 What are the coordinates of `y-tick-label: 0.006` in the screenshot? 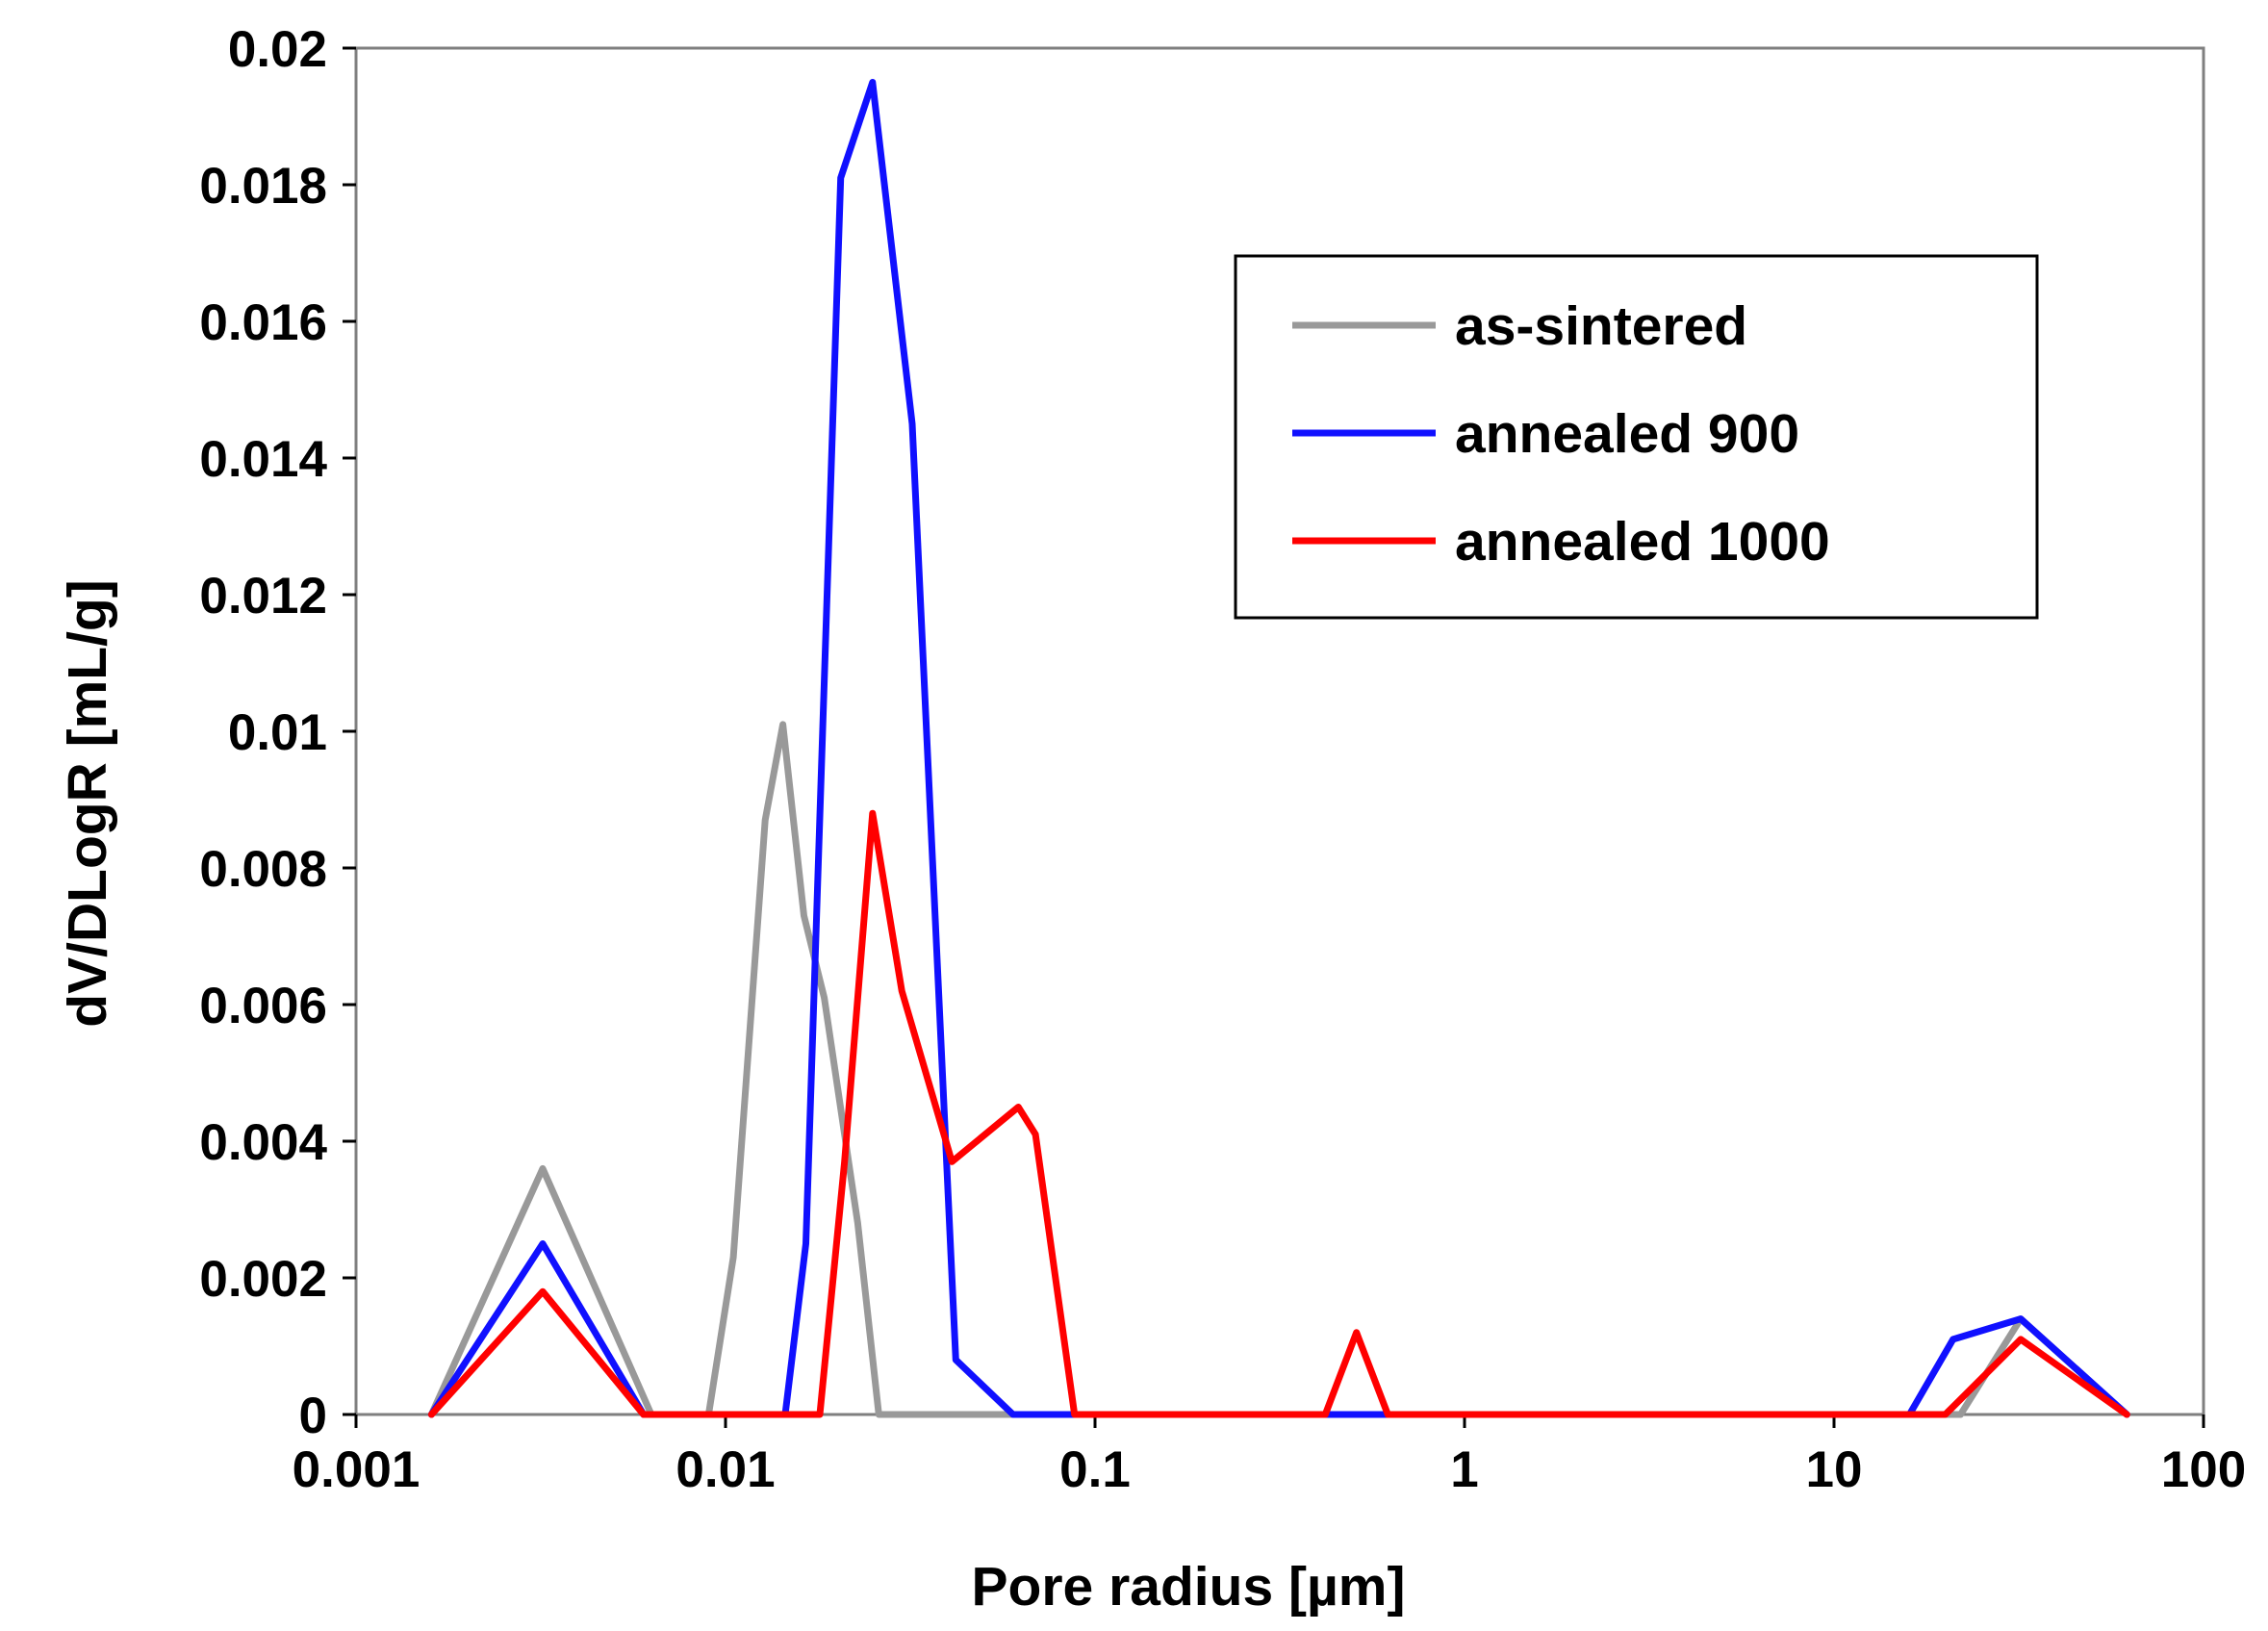 It's located at (263, 1006).